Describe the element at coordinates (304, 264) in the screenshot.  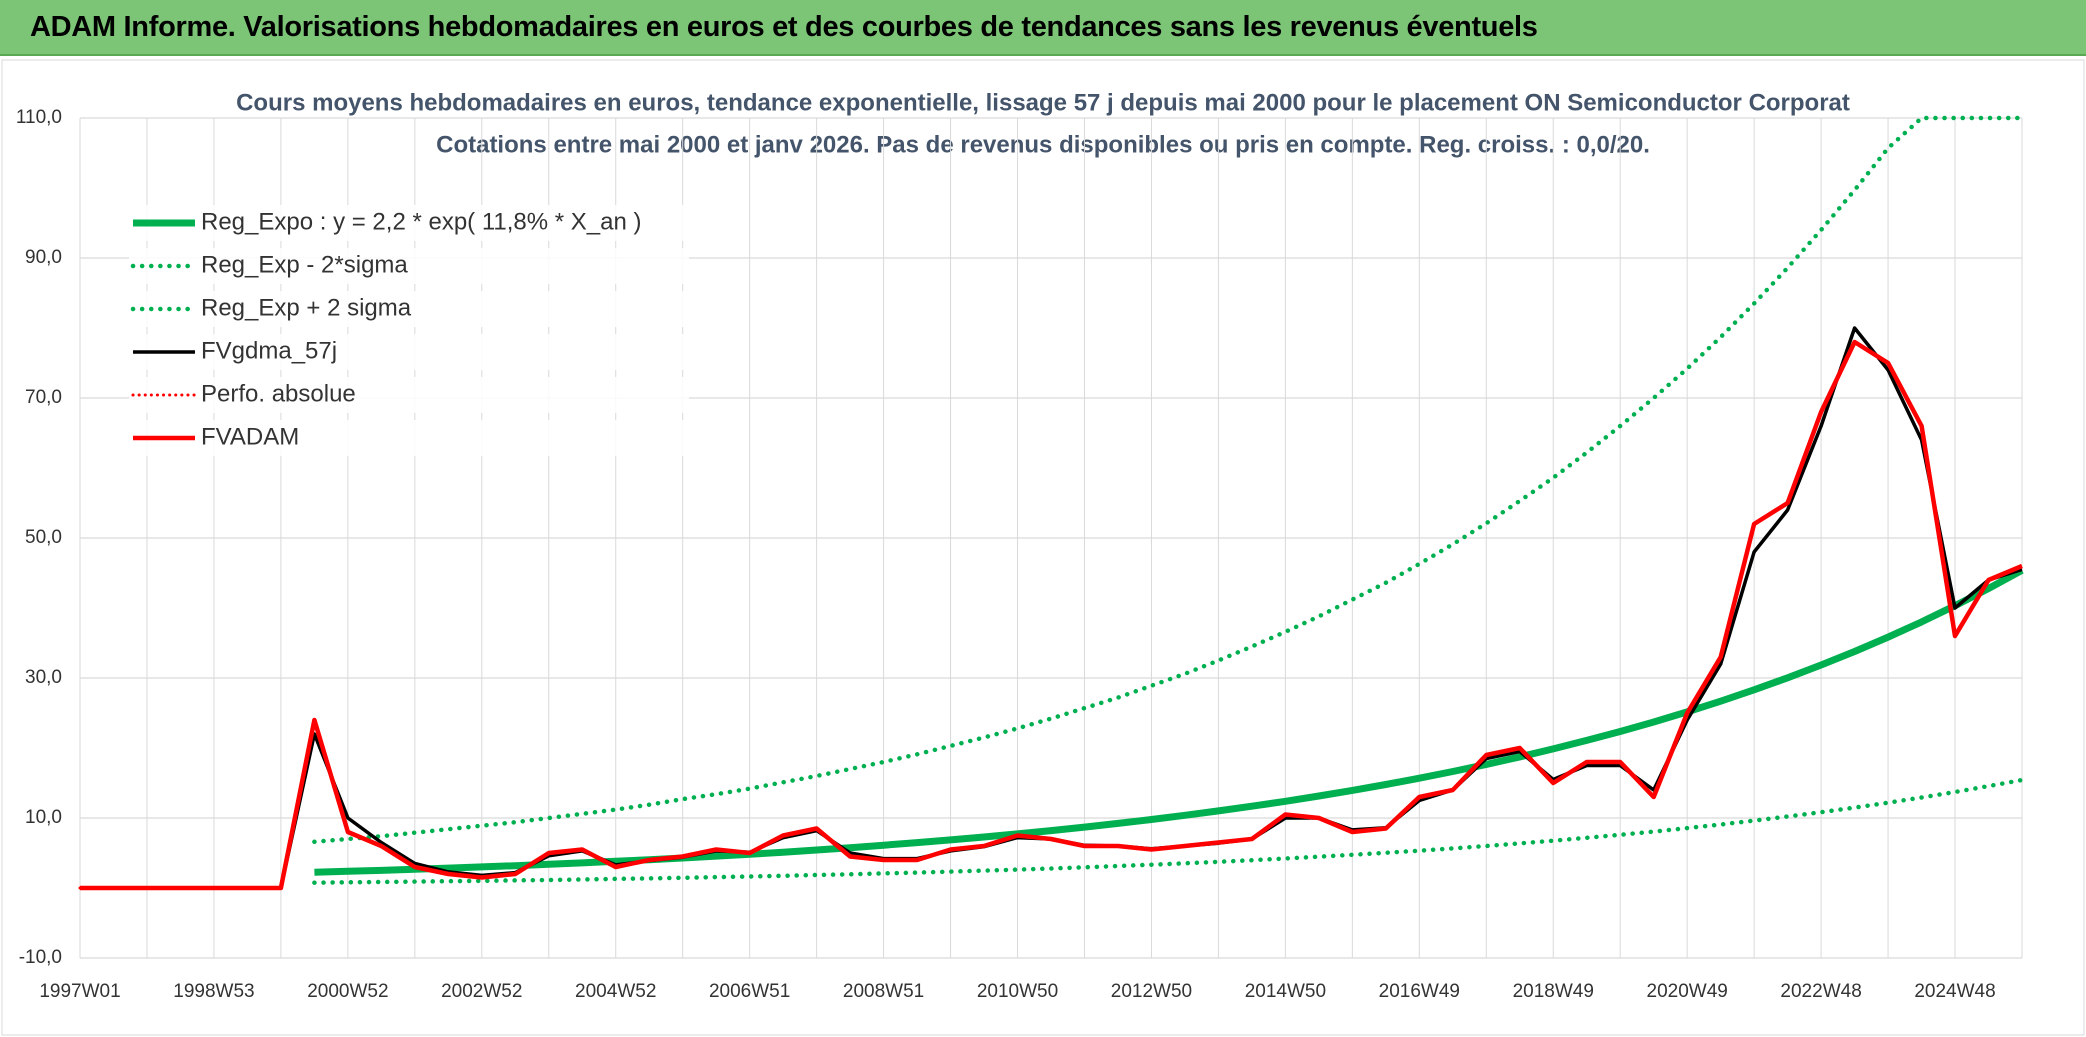
I see `legend-label: Reg_Exp - 2*sigma` at that location.